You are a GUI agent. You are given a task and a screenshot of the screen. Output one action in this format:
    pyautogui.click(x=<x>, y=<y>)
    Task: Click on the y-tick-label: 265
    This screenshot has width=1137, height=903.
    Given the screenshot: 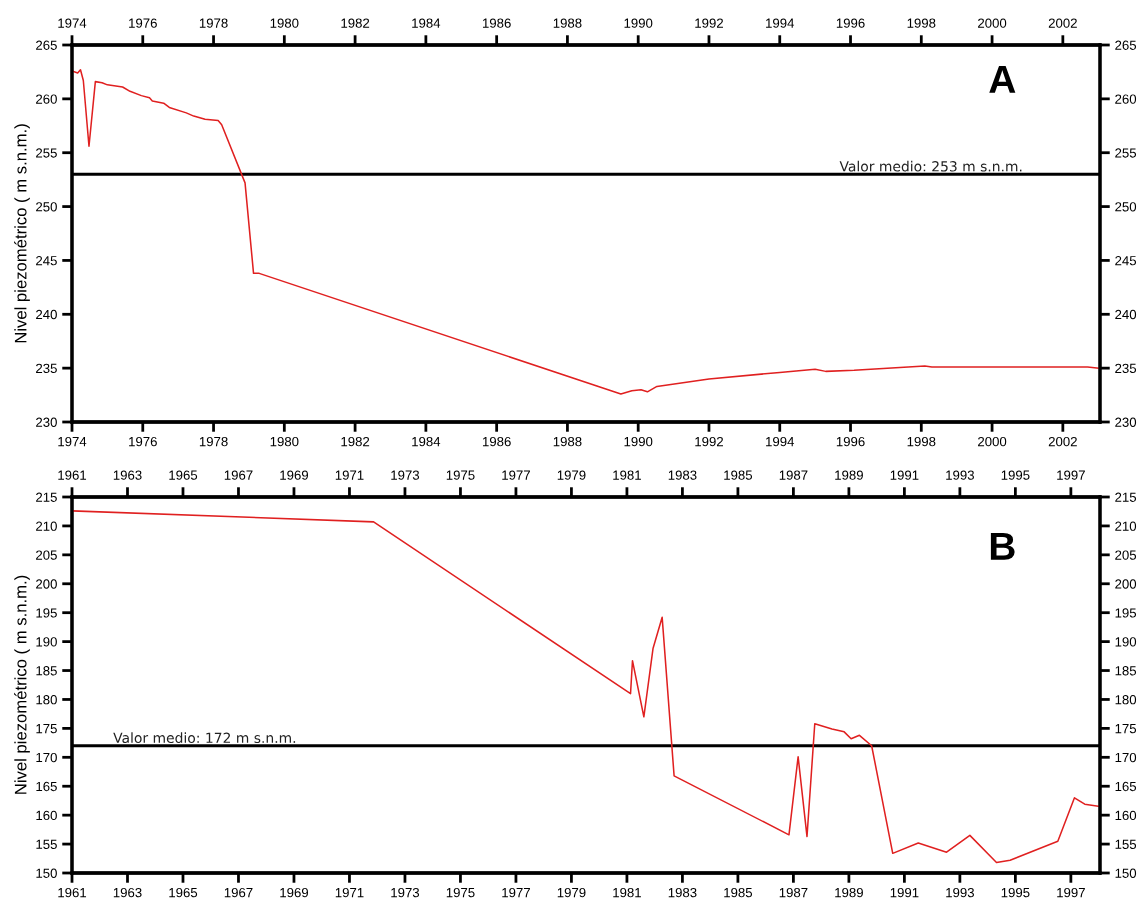 What is the action you would take?
    pyautogui.click(x=46, y=45)
    